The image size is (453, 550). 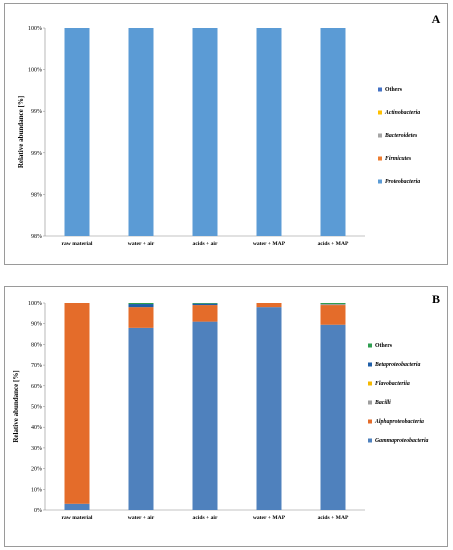 I want to click on bar-alphaproteobacteria-acids-air, so click(x=205, y=313).